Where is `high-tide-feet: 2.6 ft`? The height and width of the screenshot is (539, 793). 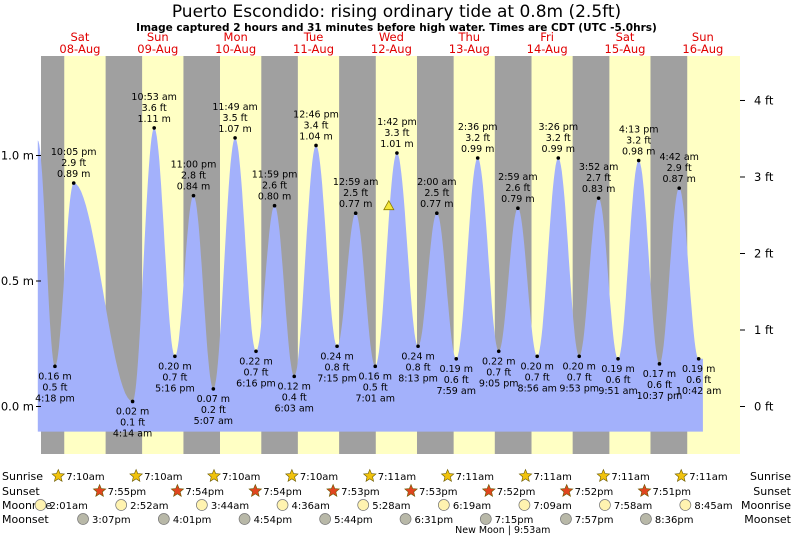 high-tide-feet: 2.6 ft is located at coordinates (517, 188).